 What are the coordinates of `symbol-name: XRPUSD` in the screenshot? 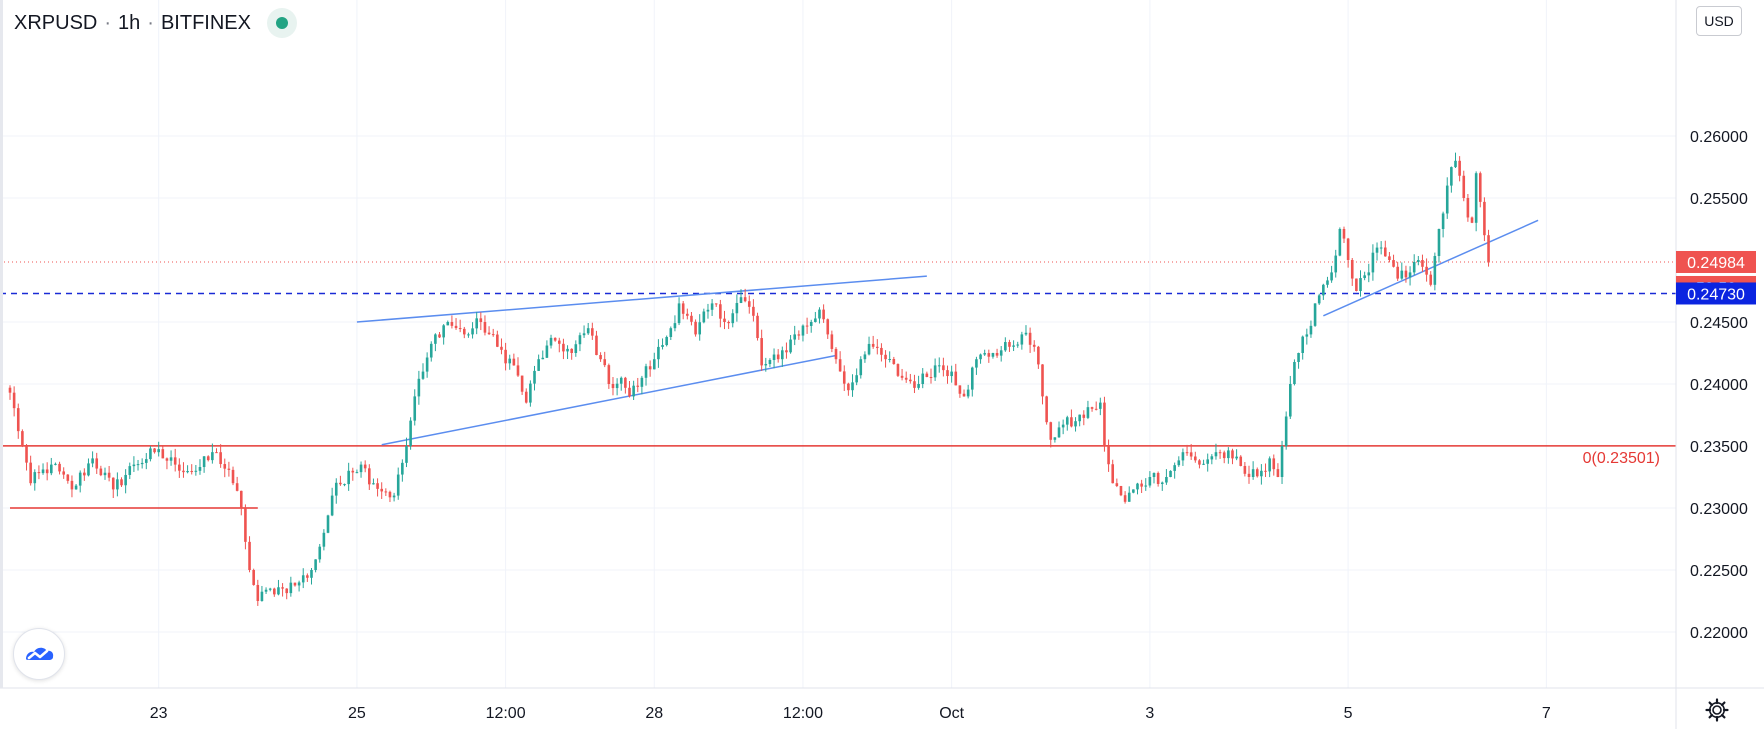 It's located at (56, 22).